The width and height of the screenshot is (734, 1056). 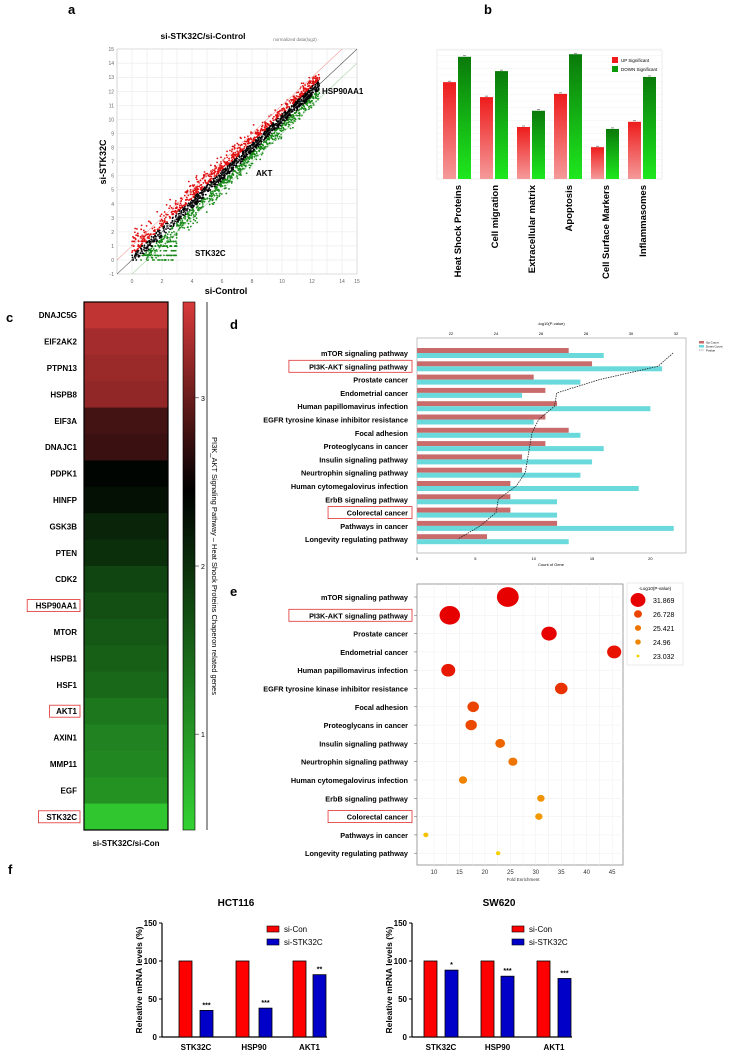 I want to click on highlight-box, so click(x=350, y=366).